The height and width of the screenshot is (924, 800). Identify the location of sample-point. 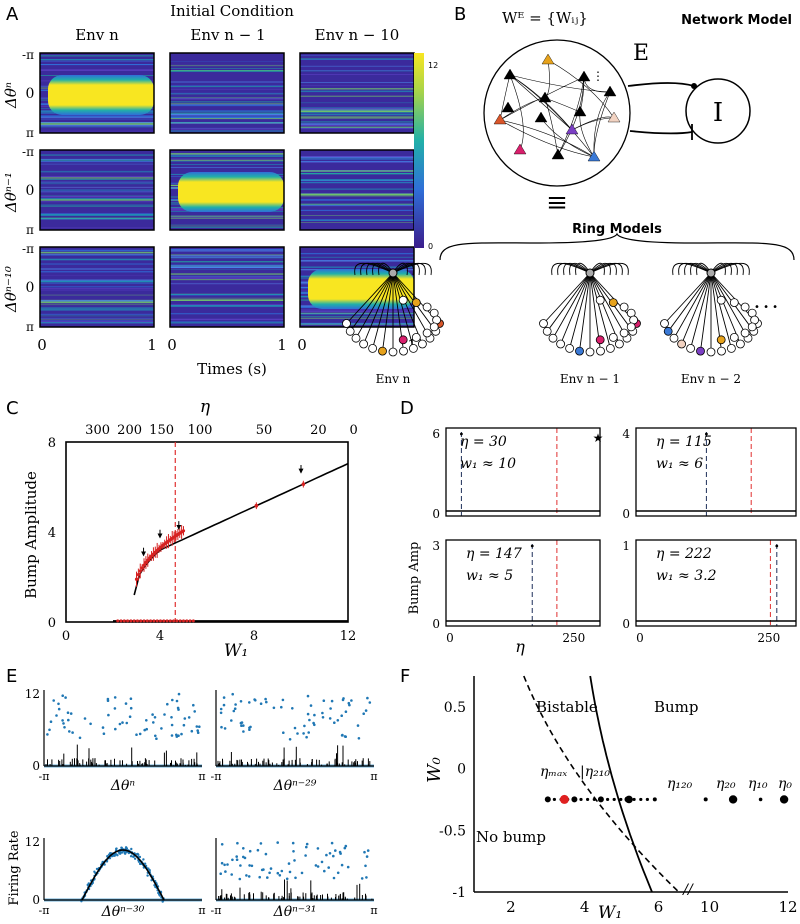
(641, 799).